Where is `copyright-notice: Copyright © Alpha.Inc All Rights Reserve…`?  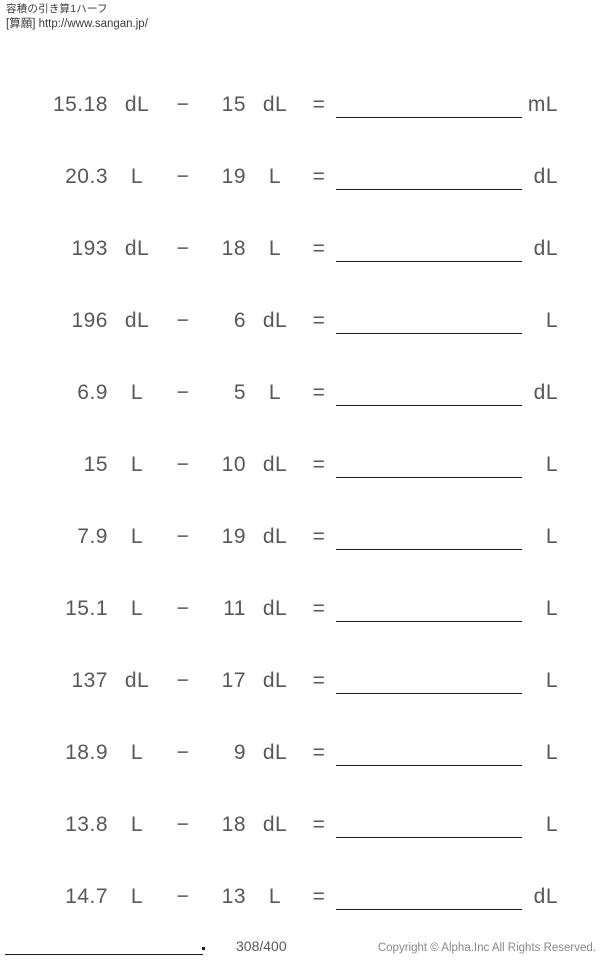
copyright-notice: Copyright © Alpha.Inc All Rights Reserve… is located at coordinates (486, 948).